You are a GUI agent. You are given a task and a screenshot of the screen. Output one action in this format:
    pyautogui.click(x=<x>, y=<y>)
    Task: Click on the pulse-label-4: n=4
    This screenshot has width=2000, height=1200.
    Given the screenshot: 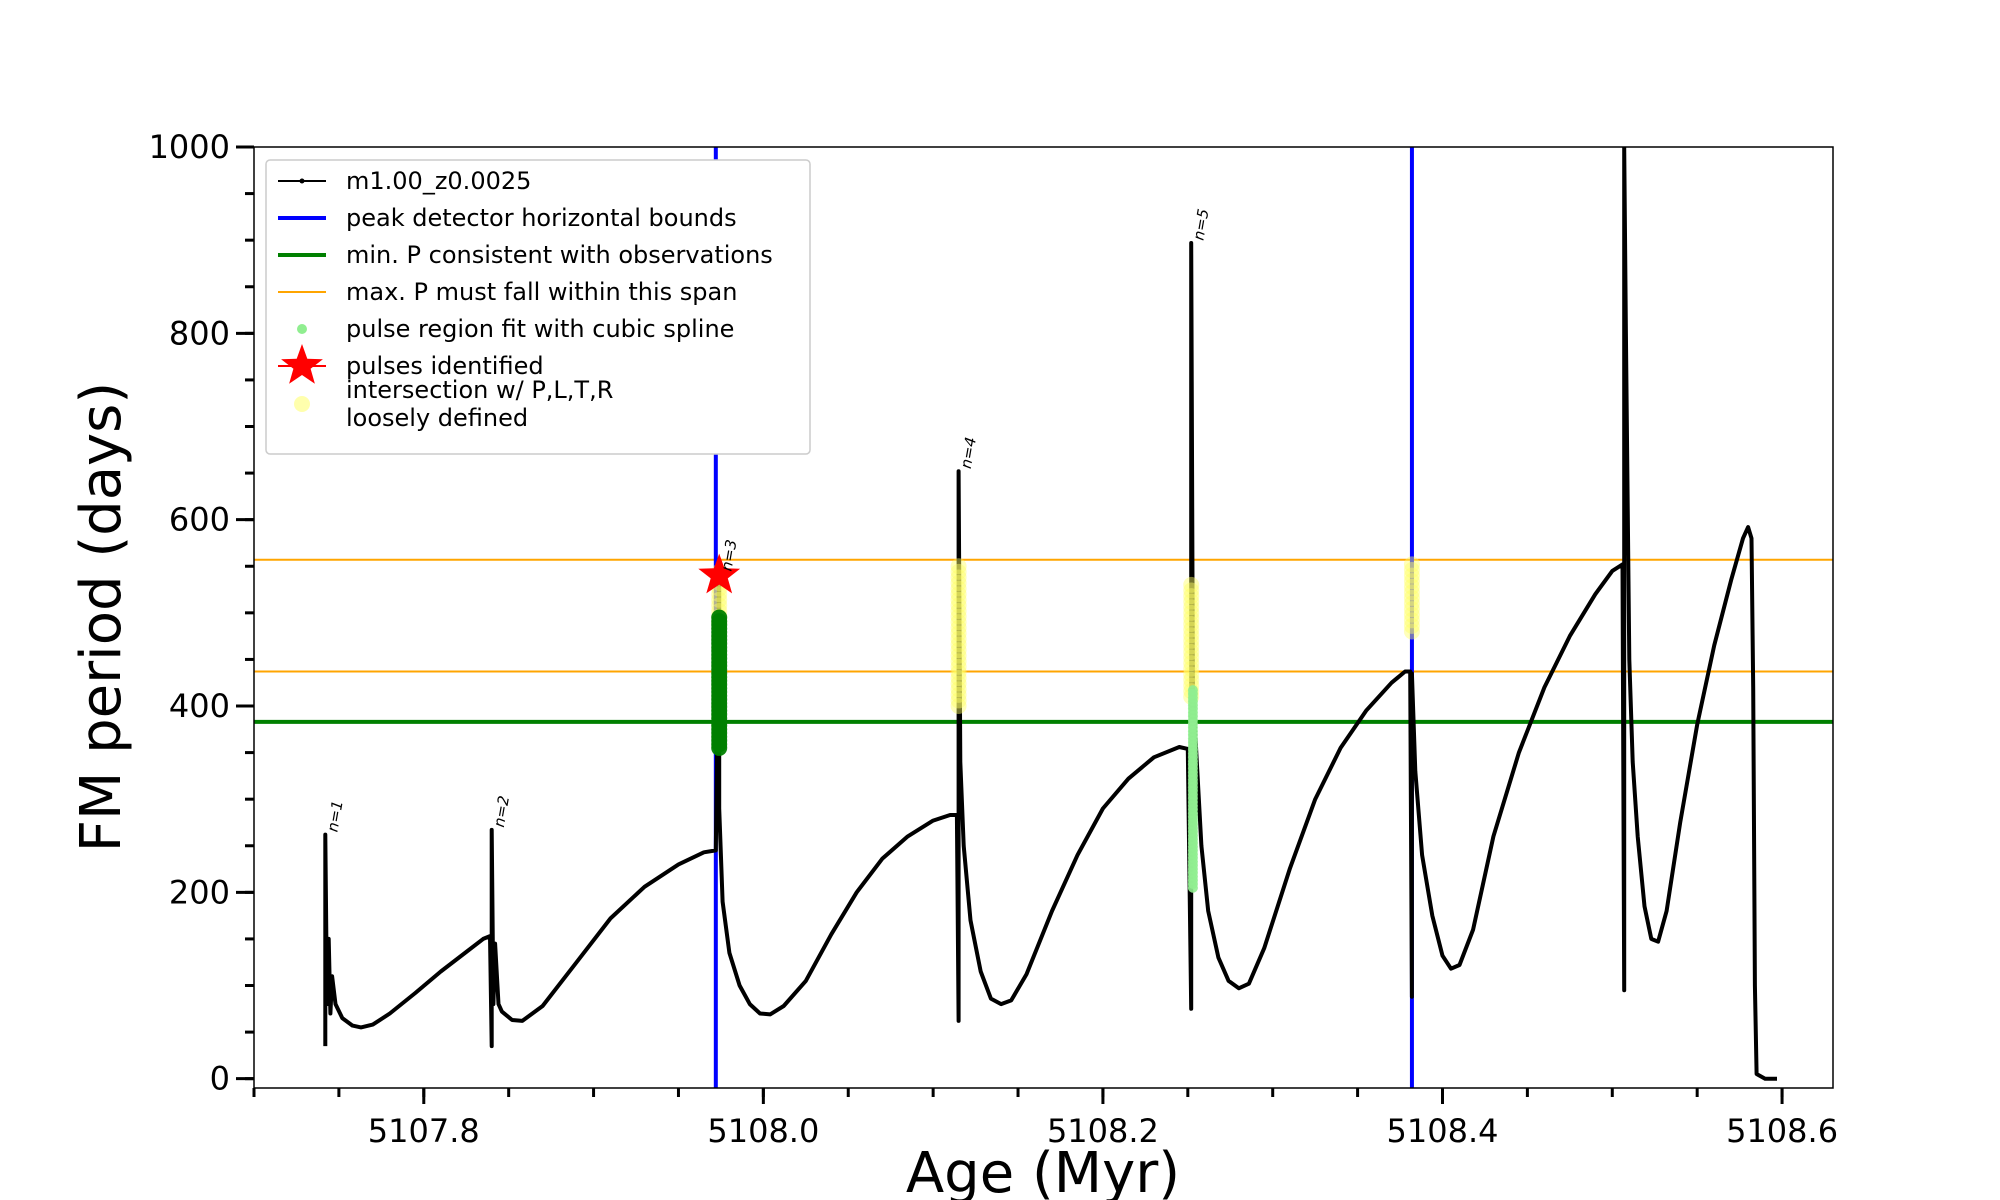 What is the action you would take?
    pyautogui.click(x=968, y=453)
    